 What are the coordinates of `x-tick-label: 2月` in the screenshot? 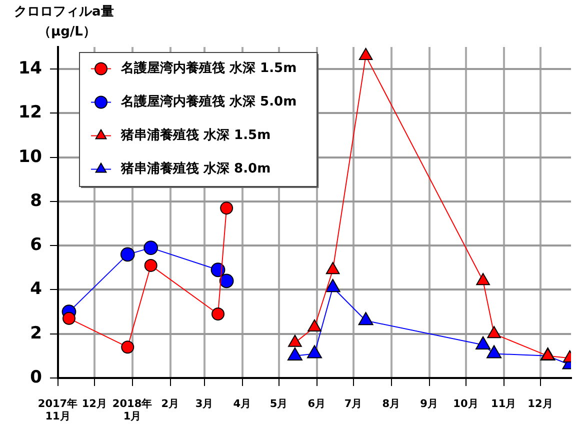 It's located at (170, 404).